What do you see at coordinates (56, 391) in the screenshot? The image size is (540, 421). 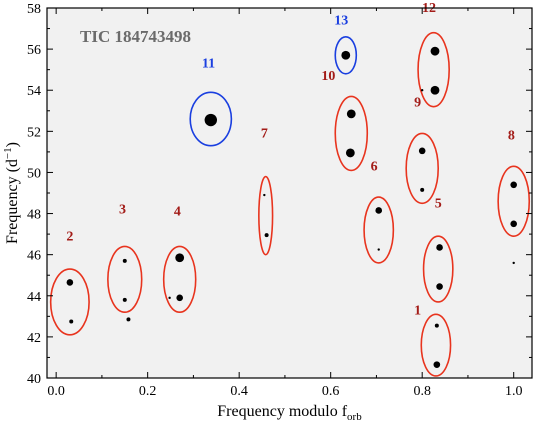 I see `x-tick-label: 0.0` at bounding box center [56, 391].